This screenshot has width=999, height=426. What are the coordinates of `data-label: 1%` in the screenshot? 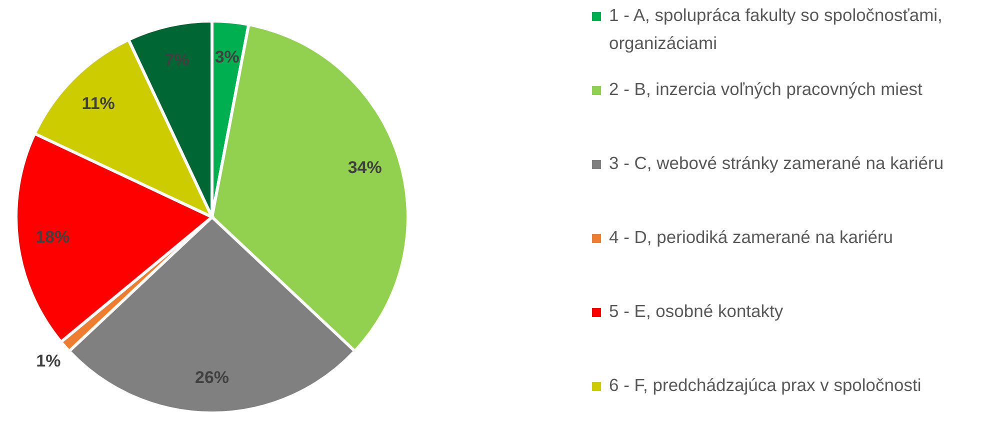 It's located at (48, 361).